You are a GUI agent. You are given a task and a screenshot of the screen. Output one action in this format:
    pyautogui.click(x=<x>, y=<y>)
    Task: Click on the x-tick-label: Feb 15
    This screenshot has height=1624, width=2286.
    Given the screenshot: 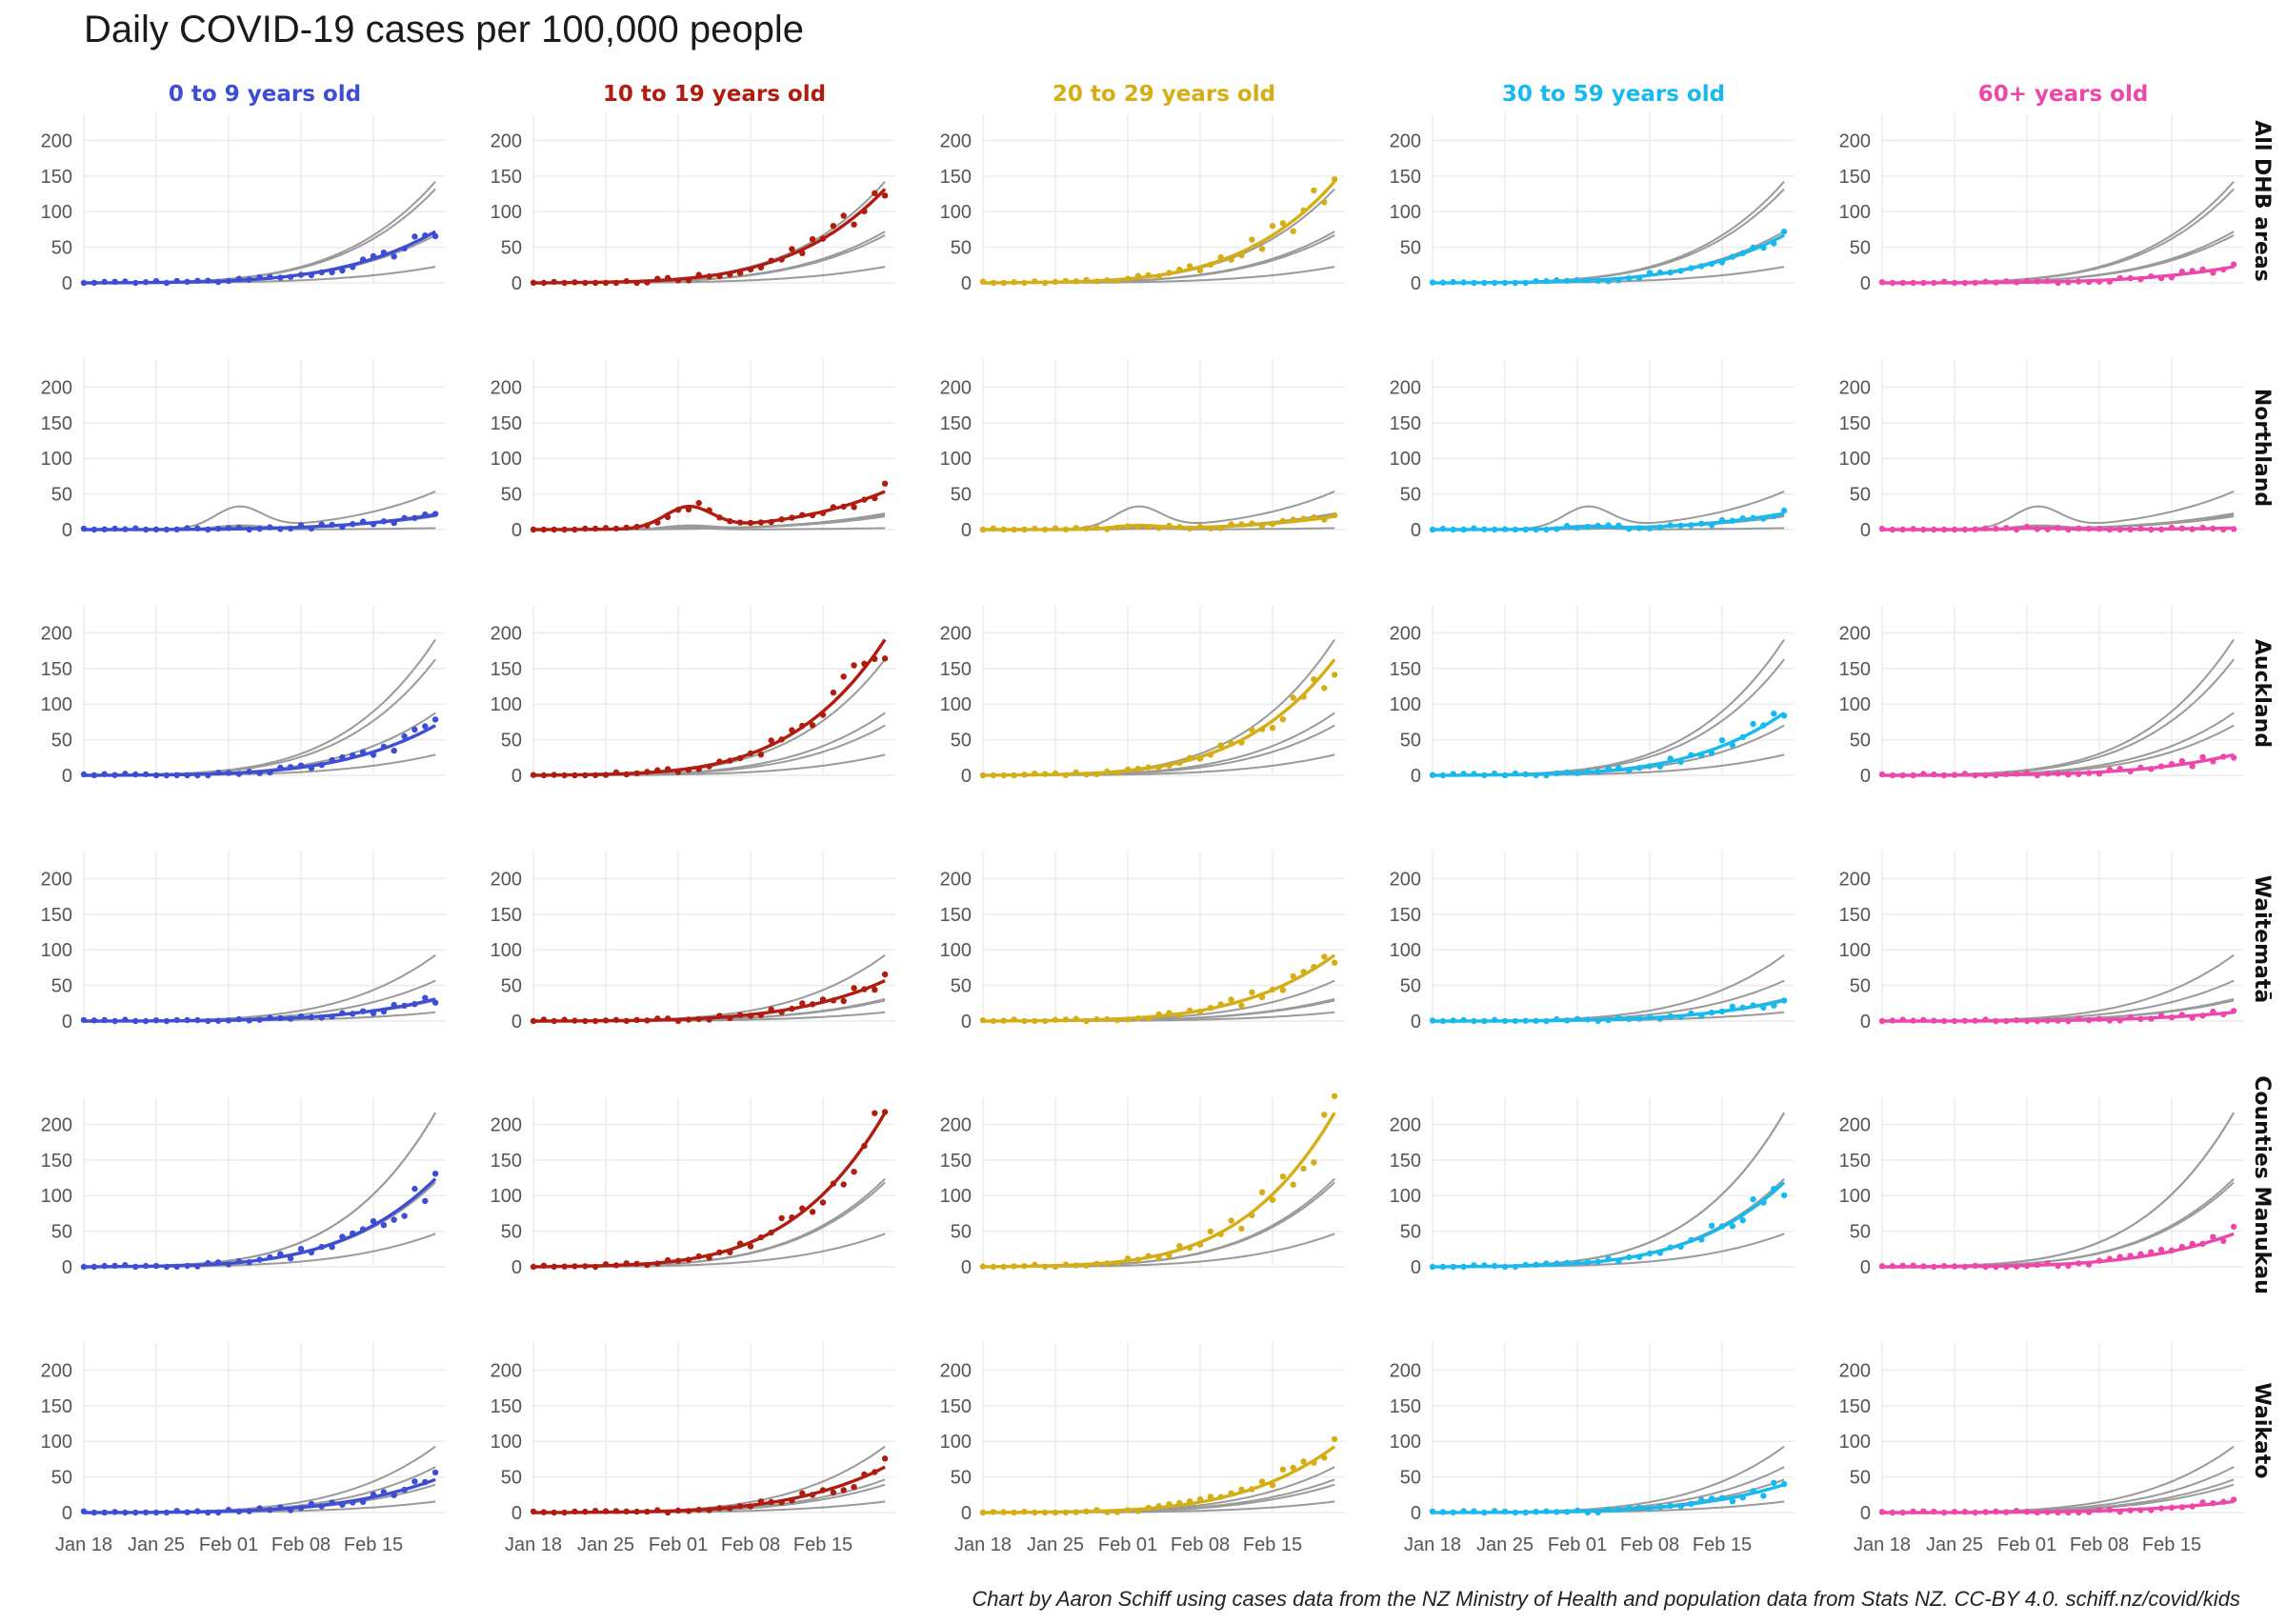 What is the action you would take?
    pyautogui.click(x=2171, y=1544)
    